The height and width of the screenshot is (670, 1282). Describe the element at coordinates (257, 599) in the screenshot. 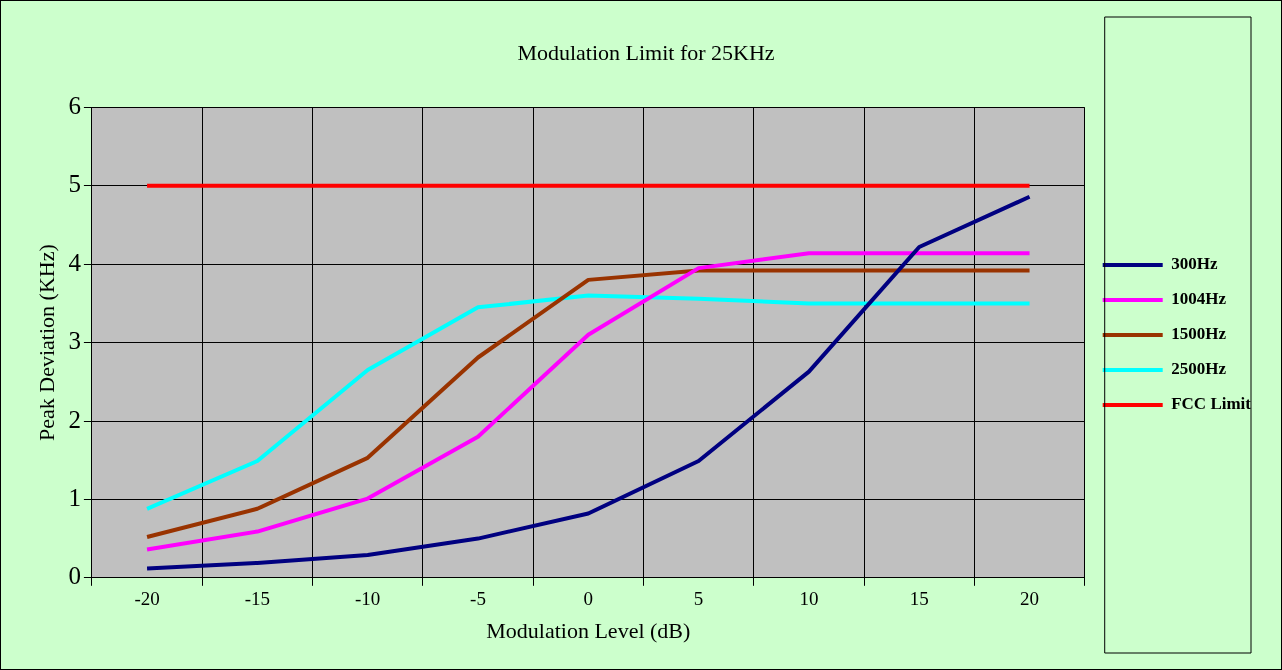

I see `x-tick-label: -15` at that location.